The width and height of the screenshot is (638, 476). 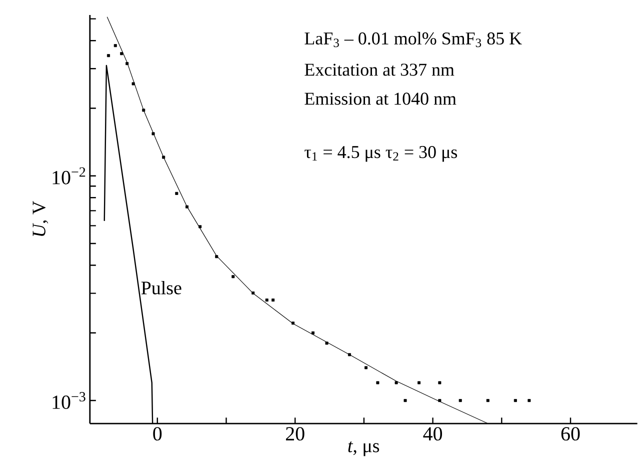 What do you see at coordinates (413, 39) in the screenshot?
I see `annotation: LaF$_{3}$ – 0.01 mol% SmF$_{3}$ 85 K` at bounding box center [413, 39].